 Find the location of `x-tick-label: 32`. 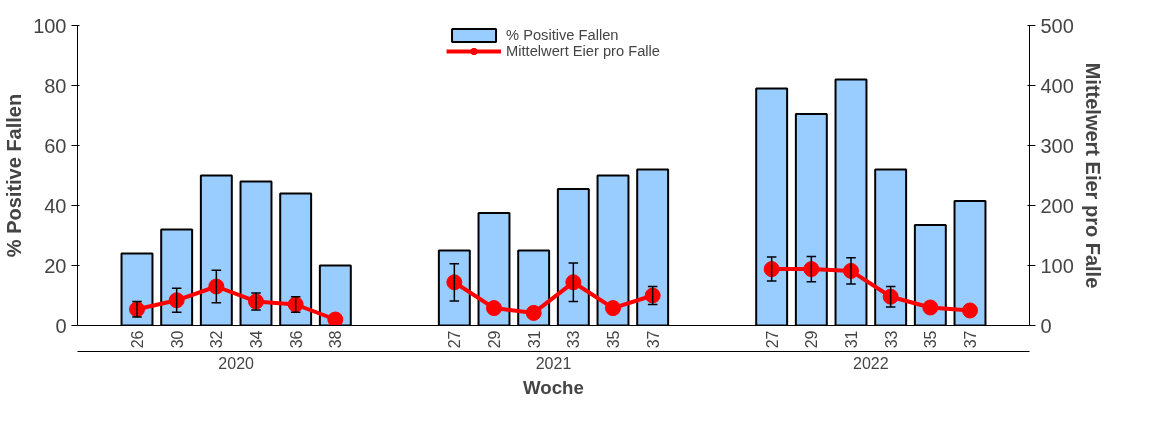

x-tick-label: 32 is located at coordinates (217, 339).